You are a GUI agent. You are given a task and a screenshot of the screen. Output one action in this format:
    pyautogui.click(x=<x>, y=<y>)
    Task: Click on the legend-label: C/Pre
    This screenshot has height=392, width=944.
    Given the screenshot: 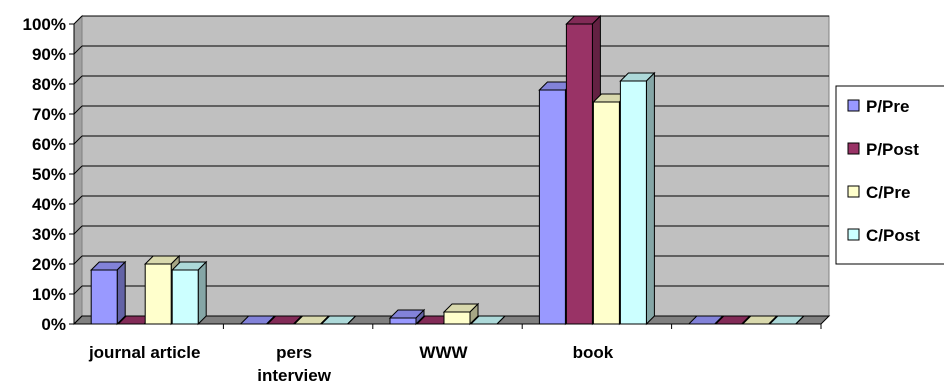 What is the action you would take?
    pyautogui.click(x=888, y=192)
    